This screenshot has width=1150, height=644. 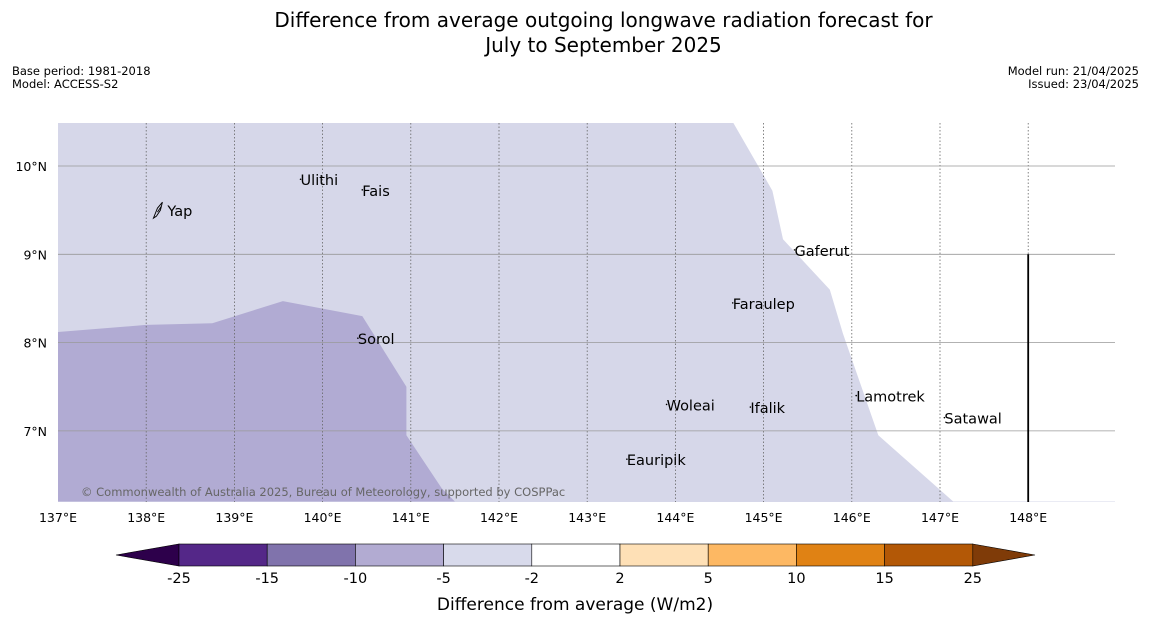 What do you see at coordinates (1083, 84) in the screenshot?
I see `issued-date: Issued: 23/04/2025` at bounding box center [1083, 84].